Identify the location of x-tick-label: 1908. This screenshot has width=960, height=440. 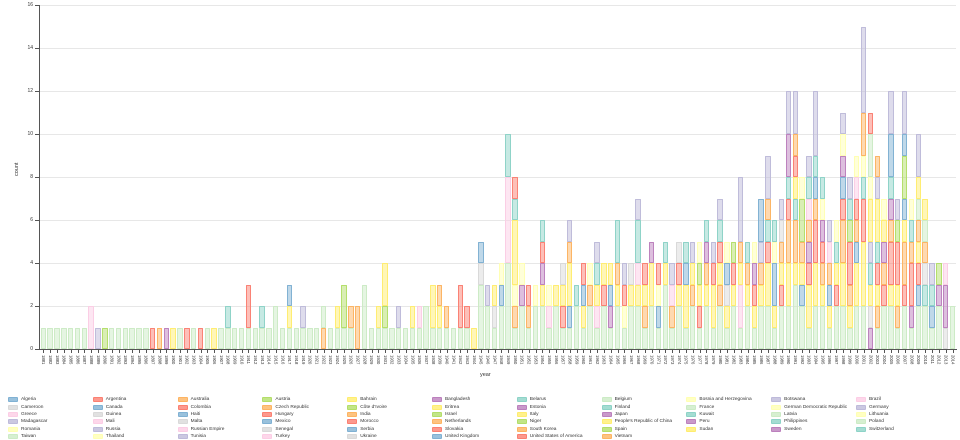
(228, 360).